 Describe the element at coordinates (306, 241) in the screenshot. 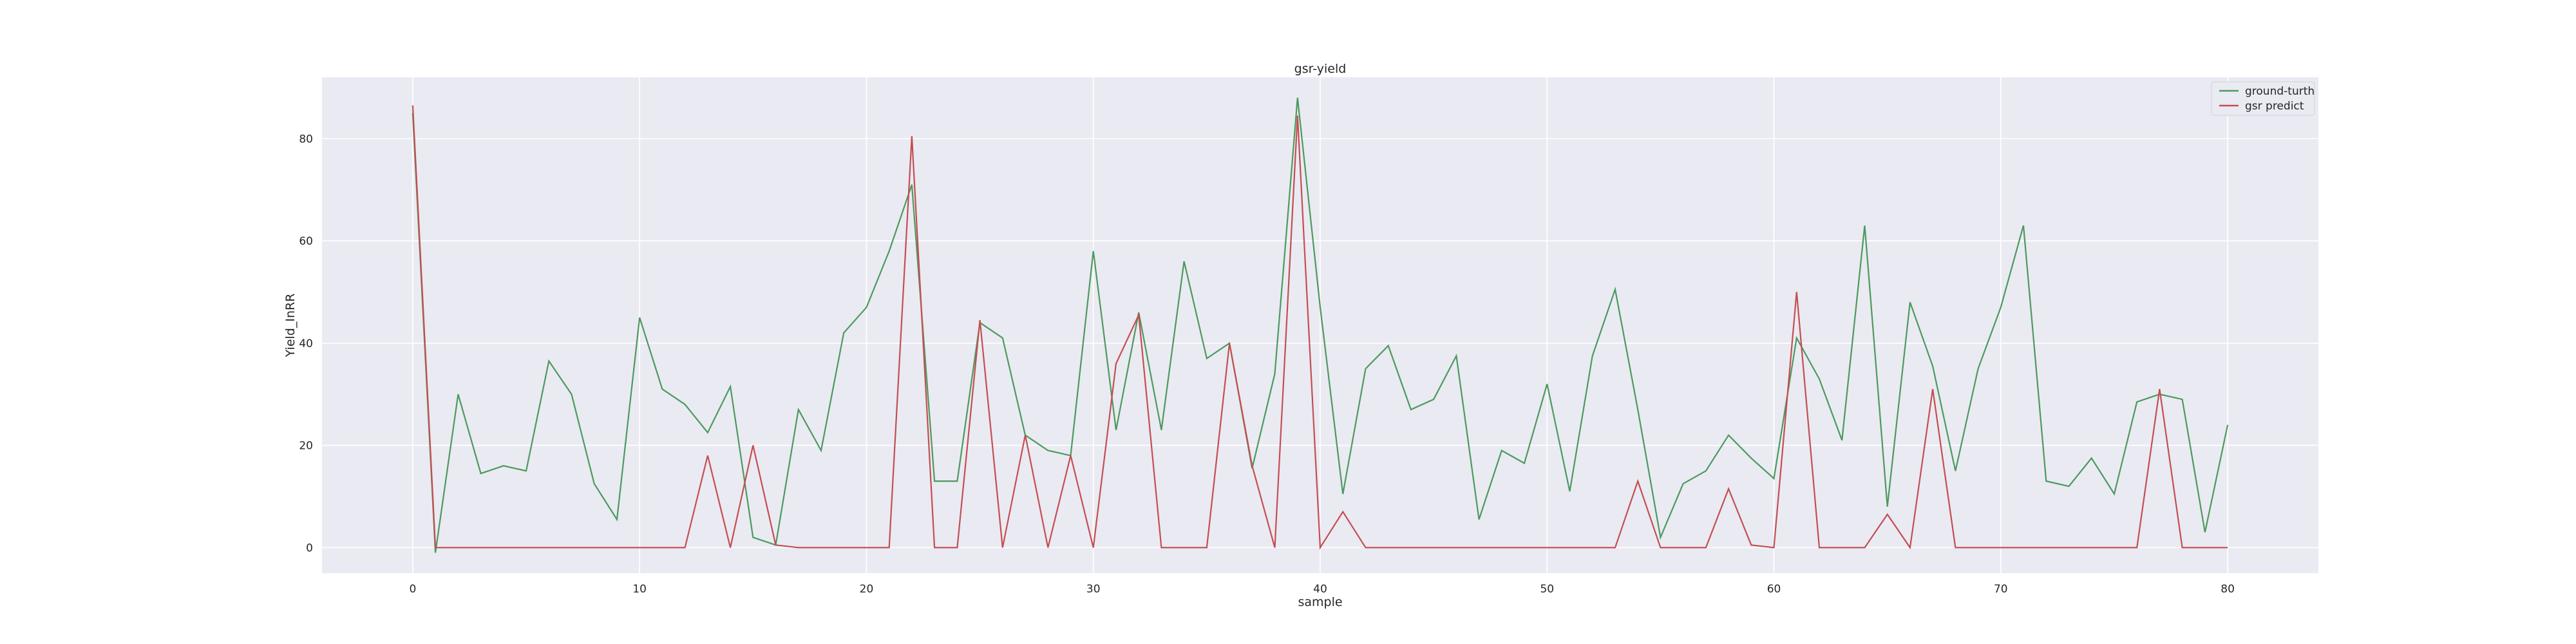

I see `y-tick-label: 60` at that location.